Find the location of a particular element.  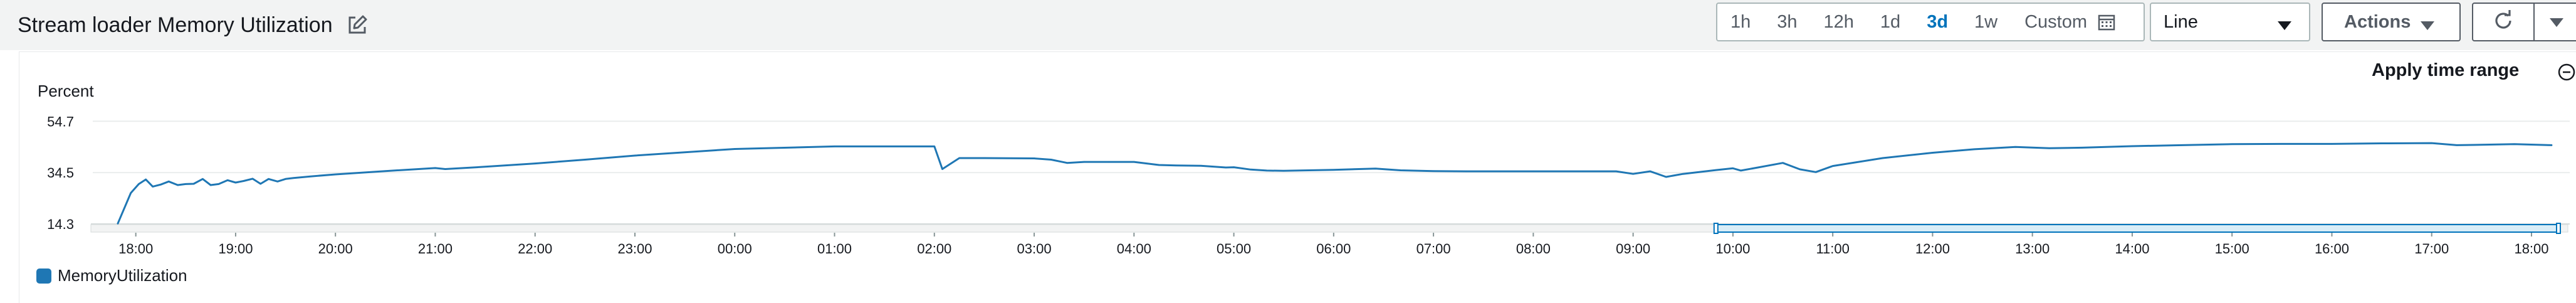

x-tick-label: 15:00 is located at coordinates (2232, 249).